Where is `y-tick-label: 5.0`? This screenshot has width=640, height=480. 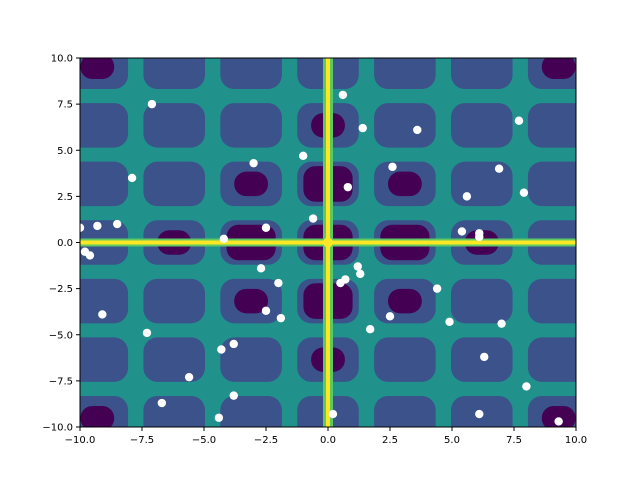
y-tick-label: 5.0 is located at coordinates (65, 151).